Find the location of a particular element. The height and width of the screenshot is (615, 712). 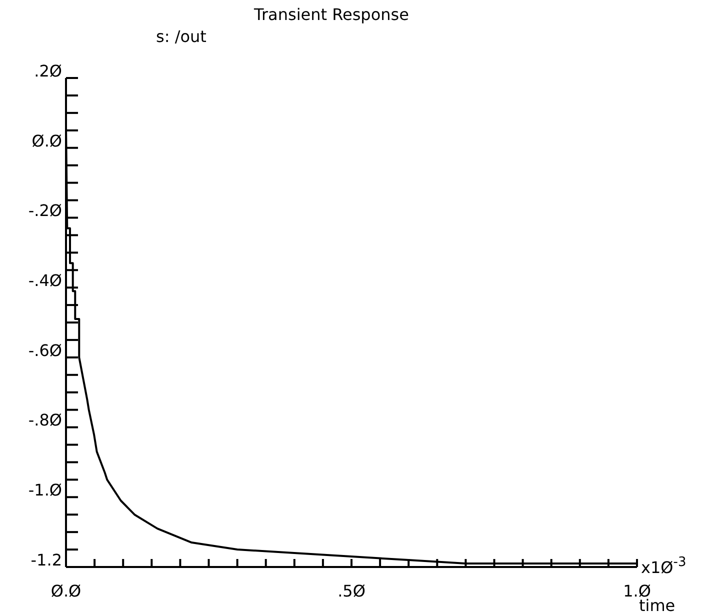

y-tick-label: -.8Ø is located at coordinates (45, 420).